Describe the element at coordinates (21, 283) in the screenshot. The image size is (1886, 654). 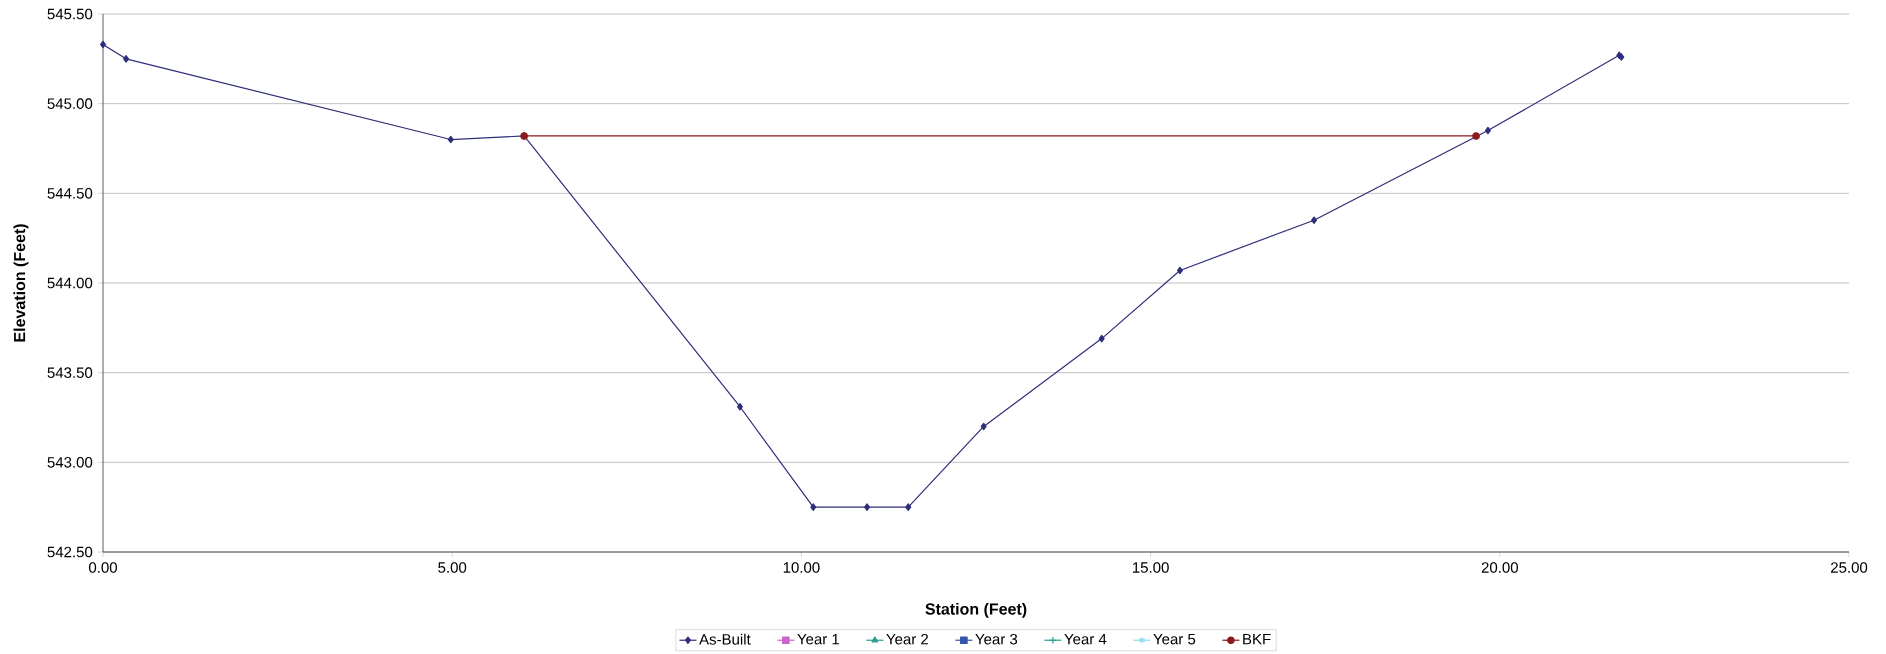
I see `y-axis-title: Elevation (Feet)` at that location.